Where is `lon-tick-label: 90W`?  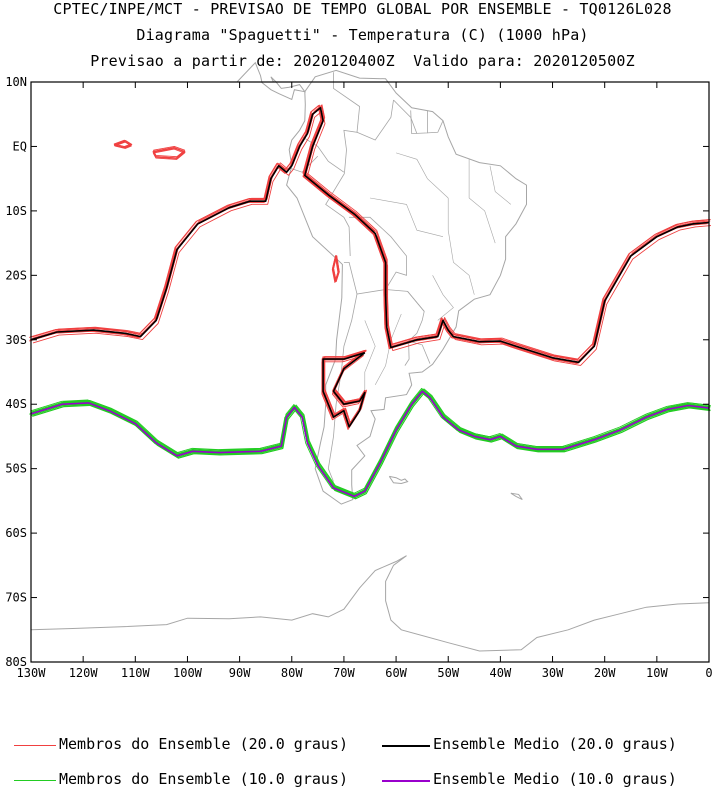
lon-tick-label: 90W is located at coordinates (240, 673).